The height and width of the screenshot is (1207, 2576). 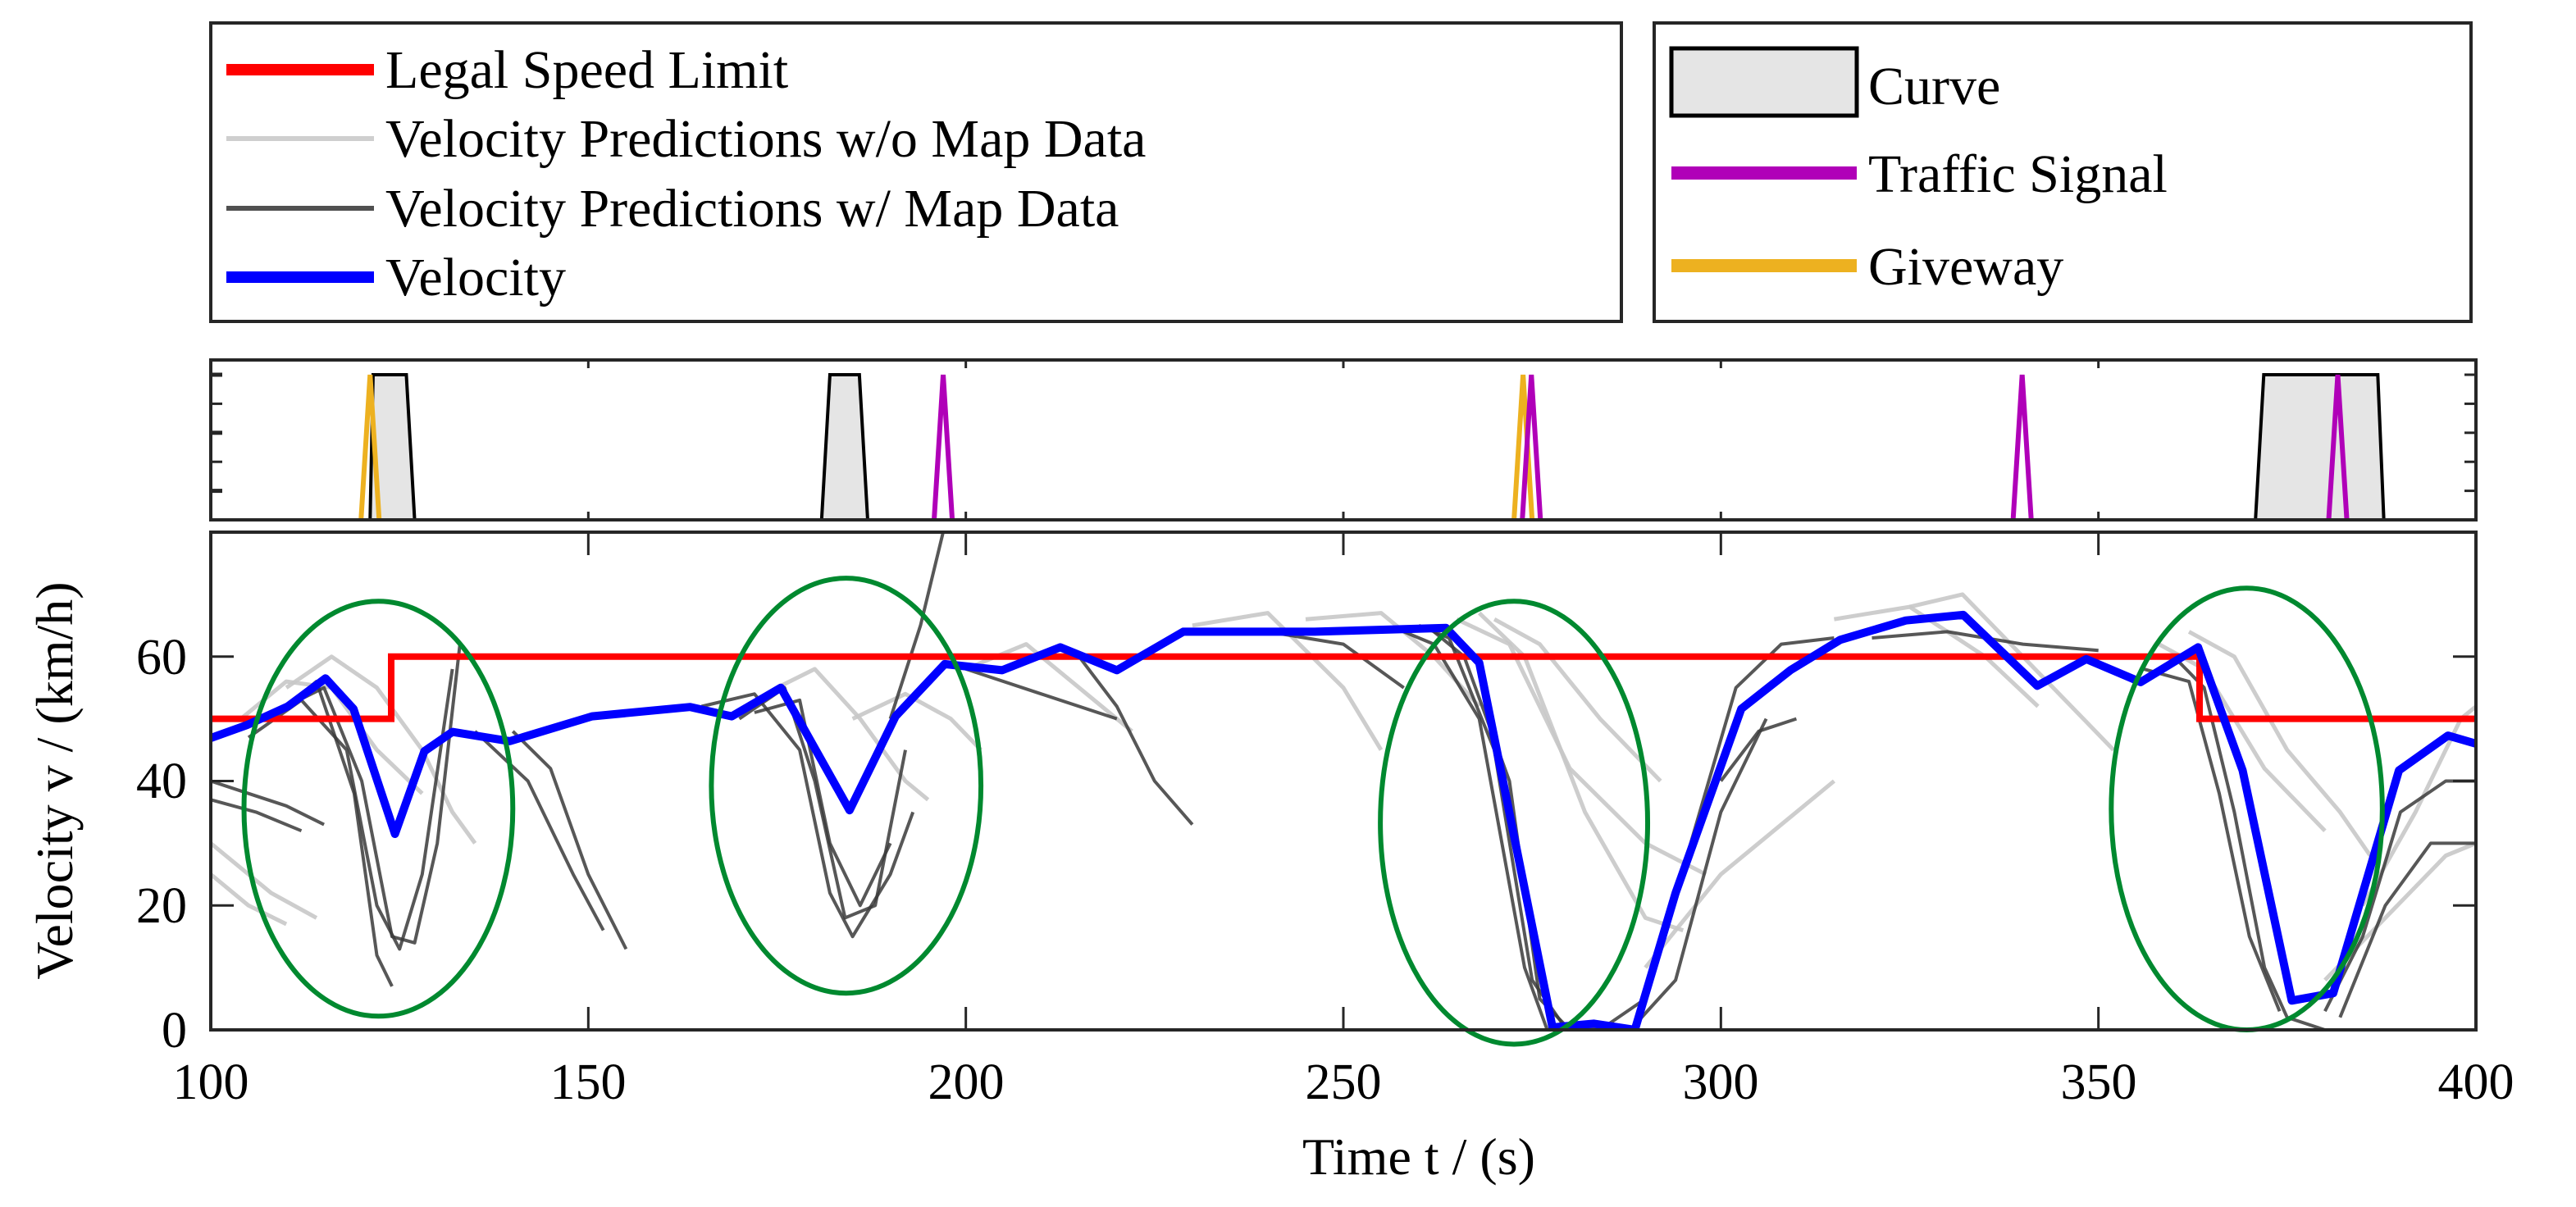 I want to click on y-axis-label: Velocity v / (km/h), so click(x=54, y=780).